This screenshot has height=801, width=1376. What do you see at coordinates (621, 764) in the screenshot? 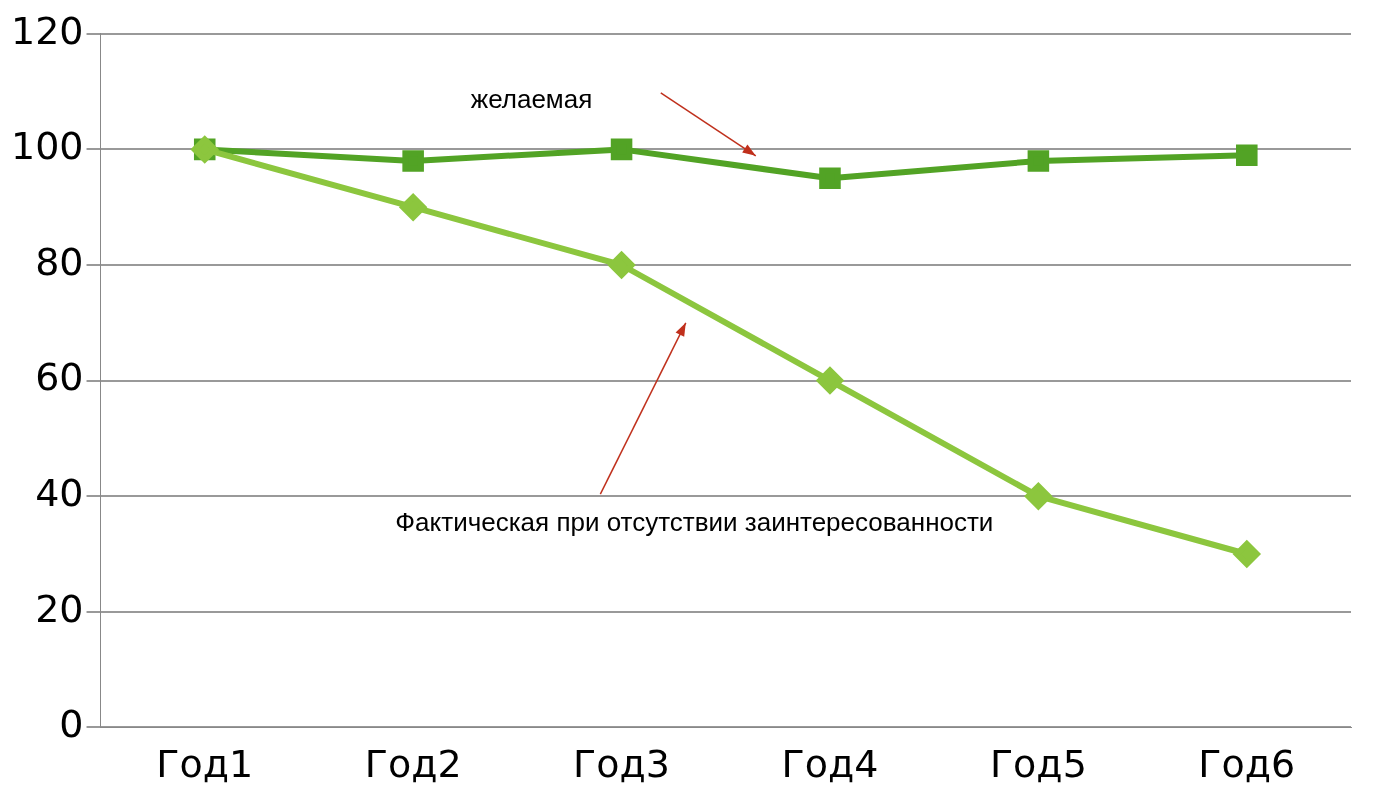
I see `x-tick-label: Год3` at bounding box center [621, 764].